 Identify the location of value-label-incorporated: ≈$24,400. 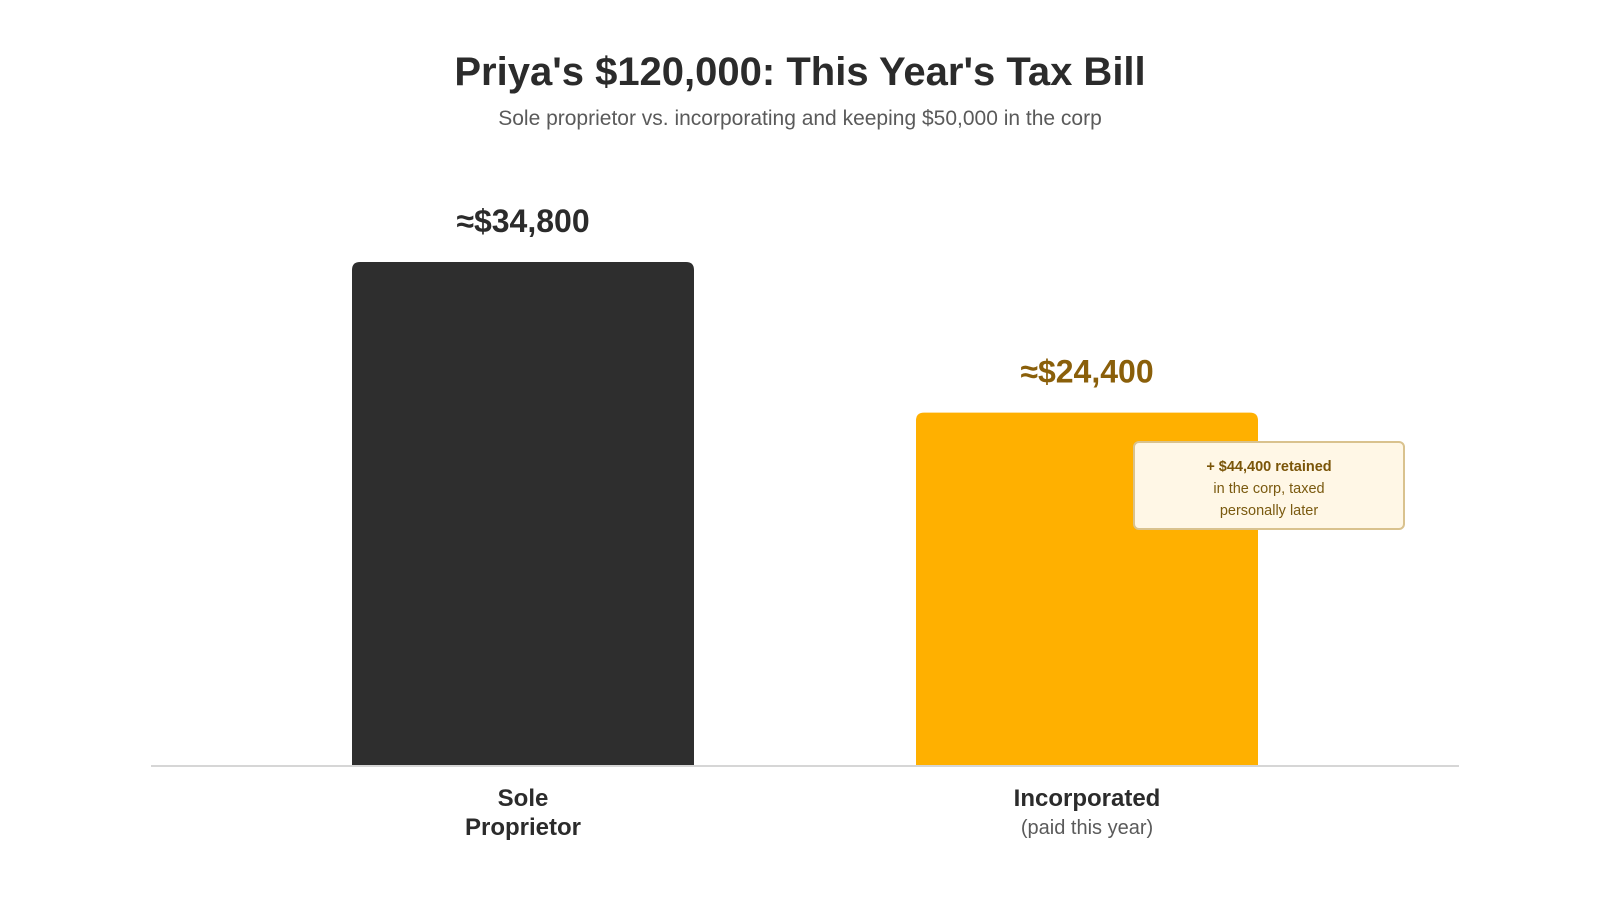
(1086, 372).